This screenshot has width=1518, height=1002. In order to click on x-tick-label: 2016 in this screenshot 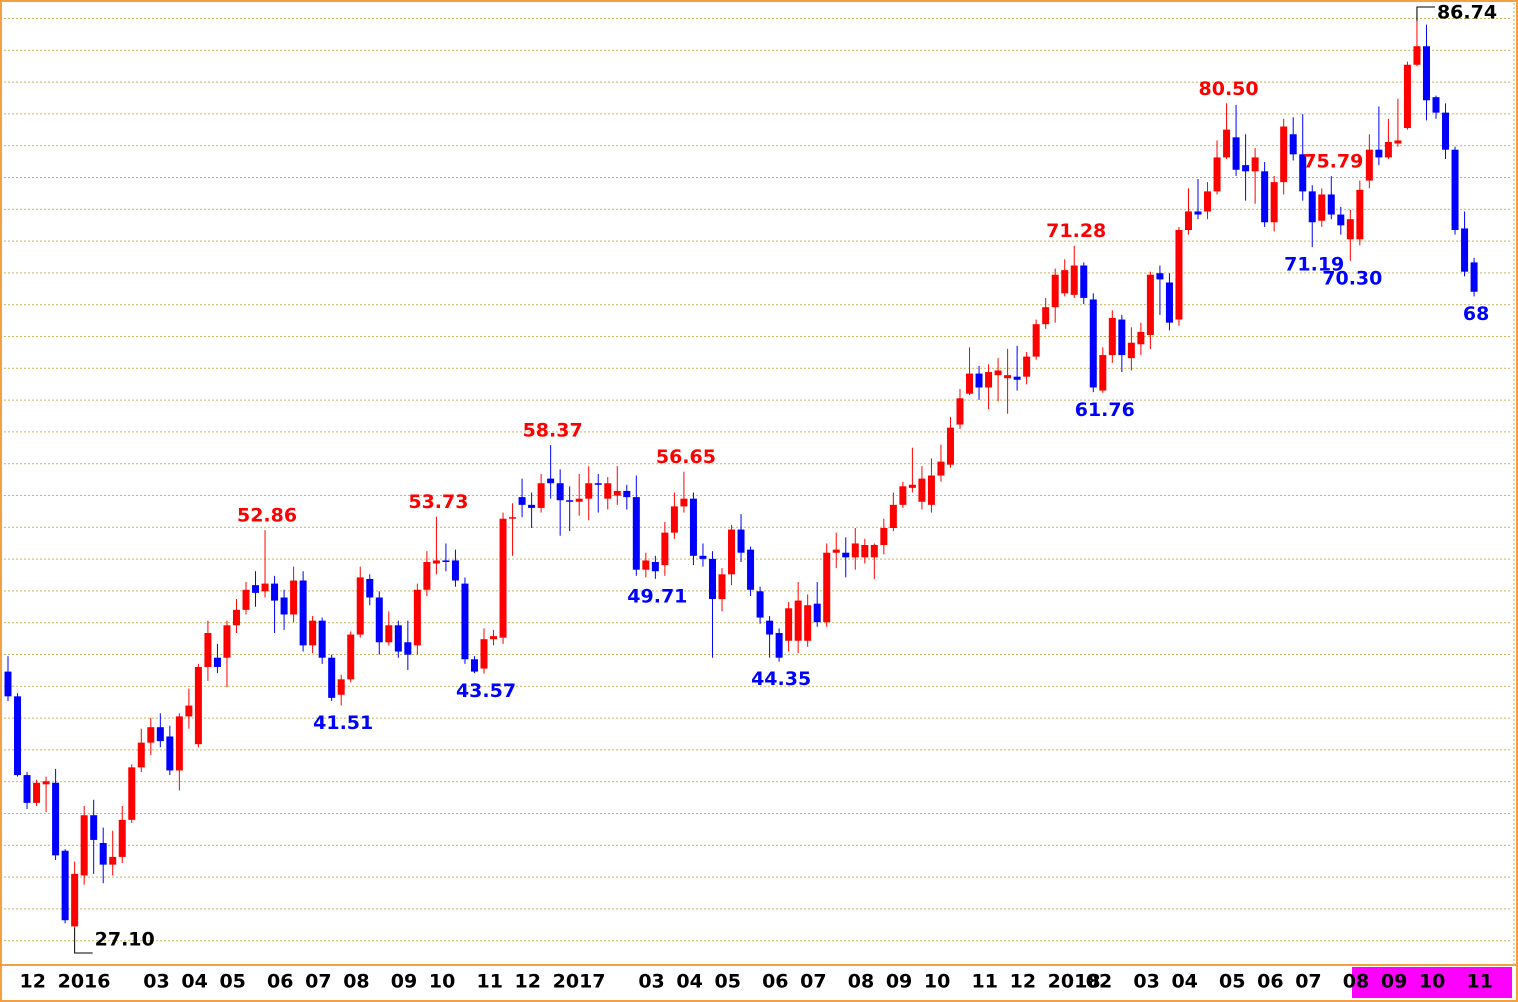, I will do `click(84, 982)`.